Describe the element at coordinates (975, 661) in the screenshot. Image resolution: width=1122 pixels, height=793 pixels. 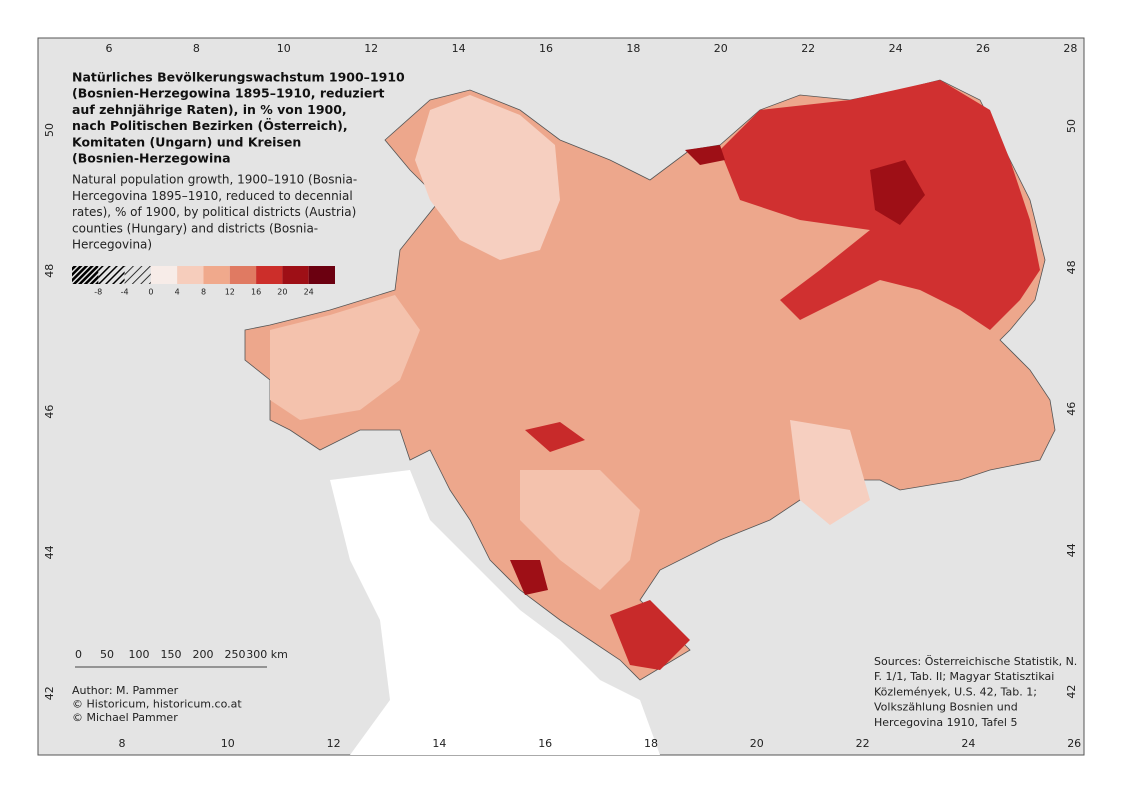
I see `sources-line: Sources: Österreichische Statistik, N.` at that location.